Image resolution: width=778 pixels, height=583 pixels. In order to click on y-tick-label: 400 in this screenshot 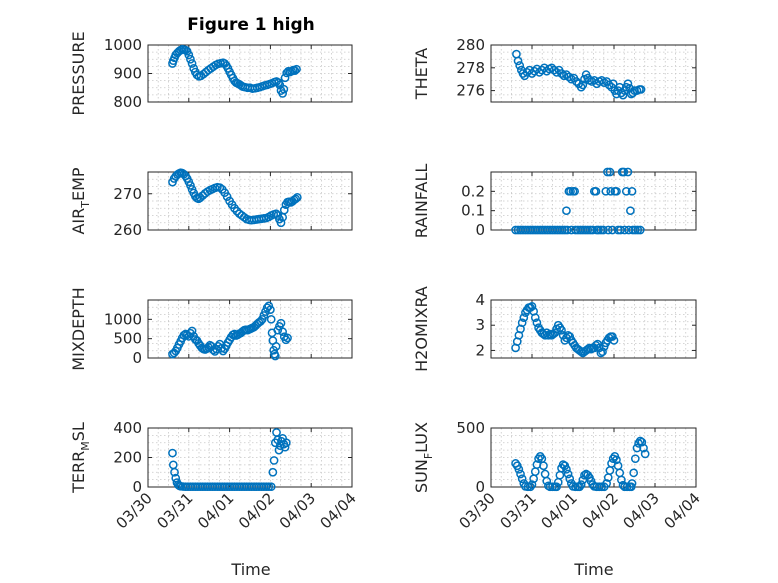, I will do `click(127, 428)`.